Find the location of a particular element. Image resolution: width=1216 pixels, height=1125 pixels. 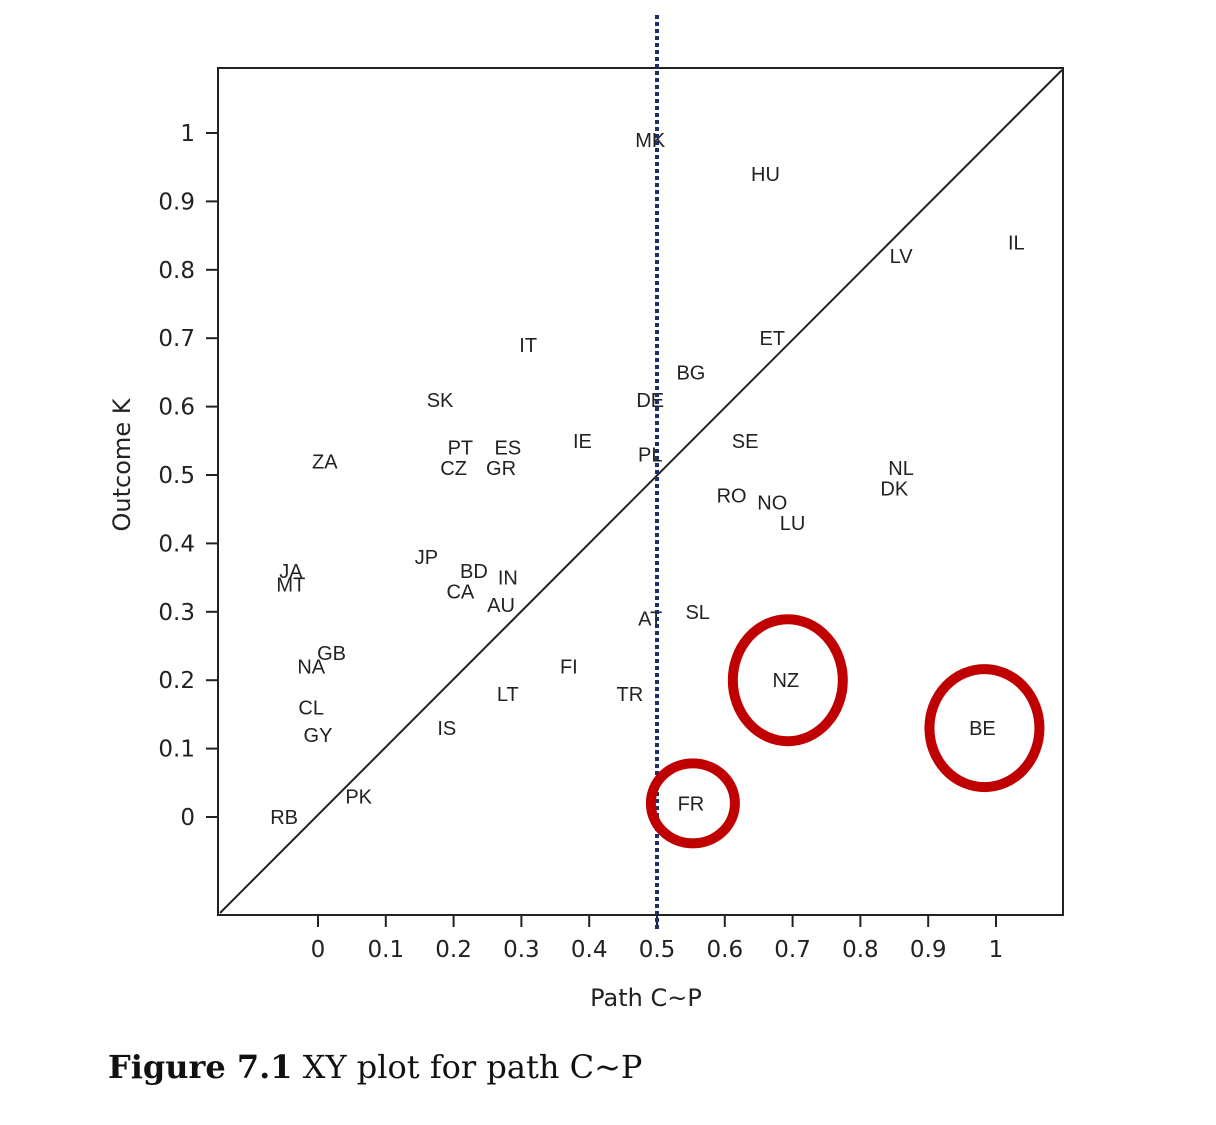

y-axis-ticks: 0 0.1 0.2 0.3 0.4 0.5 0.6 0.7 0.8 0.9 1 is located at coordinates (188, 476).